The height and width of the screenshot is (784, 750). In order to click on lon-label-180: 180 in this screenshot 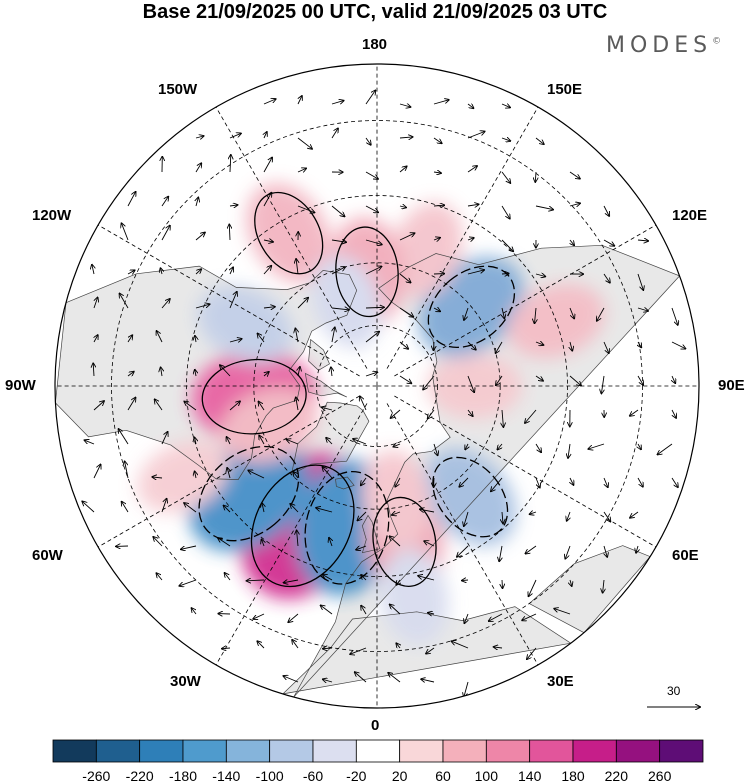, I will do `click(374, 44)`.